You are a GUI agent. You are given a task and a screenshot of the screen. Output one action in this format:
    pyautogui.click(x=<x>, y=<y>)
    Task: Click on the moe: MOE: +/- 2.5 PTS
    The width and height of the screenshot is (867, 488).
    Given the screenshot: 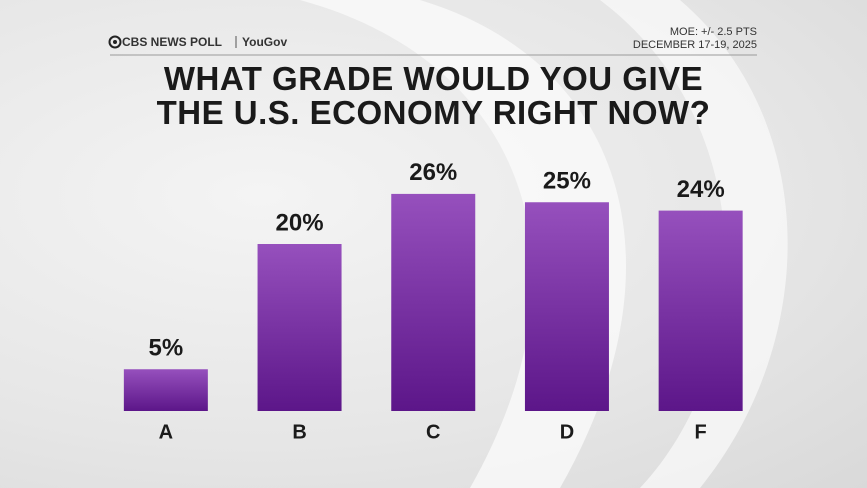 What is the action you would take?
    pyautogui.click(x=713, y=32)
    